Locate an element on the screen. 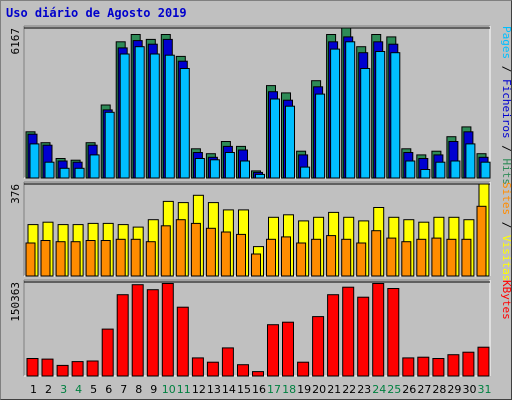 This screenshot has width=512, height=400. x-tick-label-26: 26 is located at coordinates (409, 389).